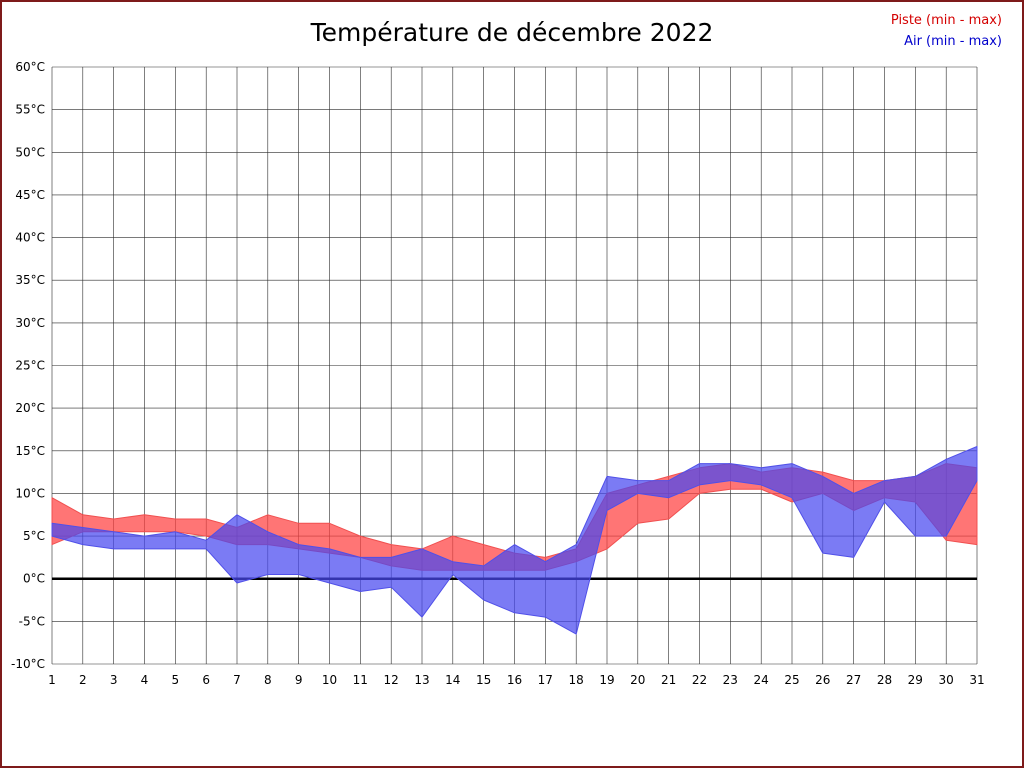 The width and height of the screenshot is (1024, 768). Describe the element at coordinates (822, 680) in the screenshot. I see `x-tick-label: 26` at that location.